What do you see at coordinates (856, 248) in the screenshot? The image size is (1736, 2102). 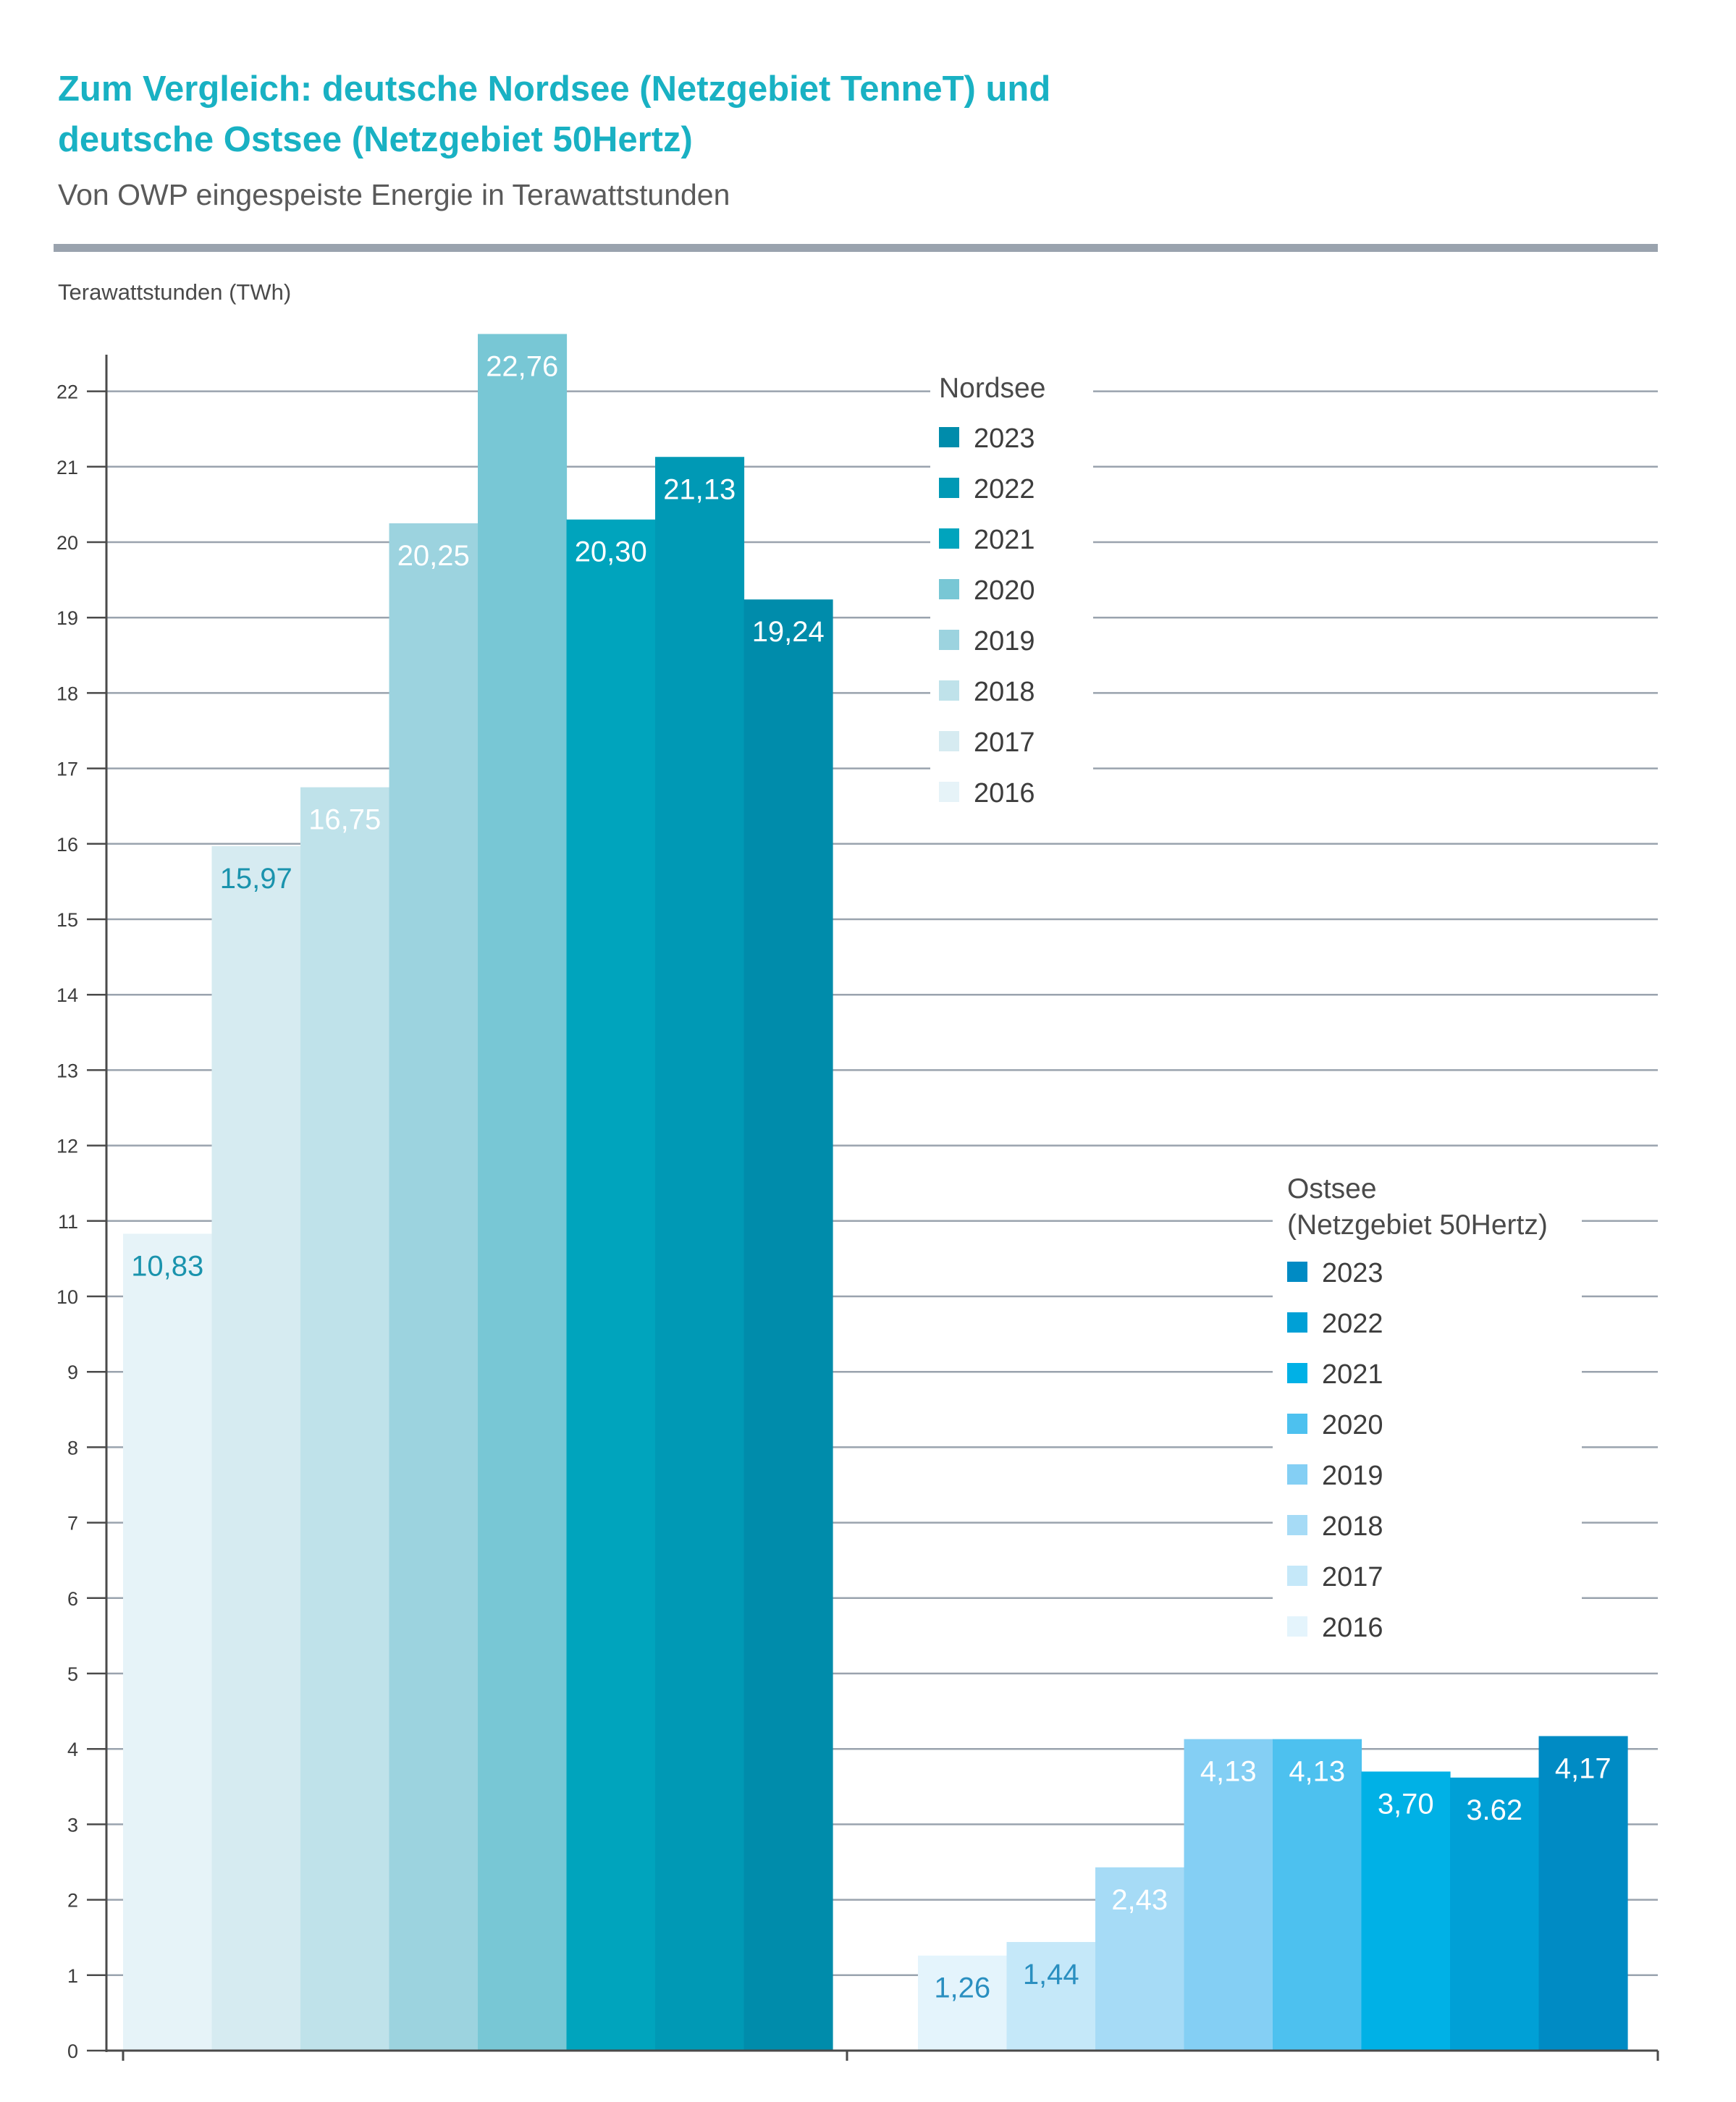 I see `header-divider` at bounding box center [856, 248].